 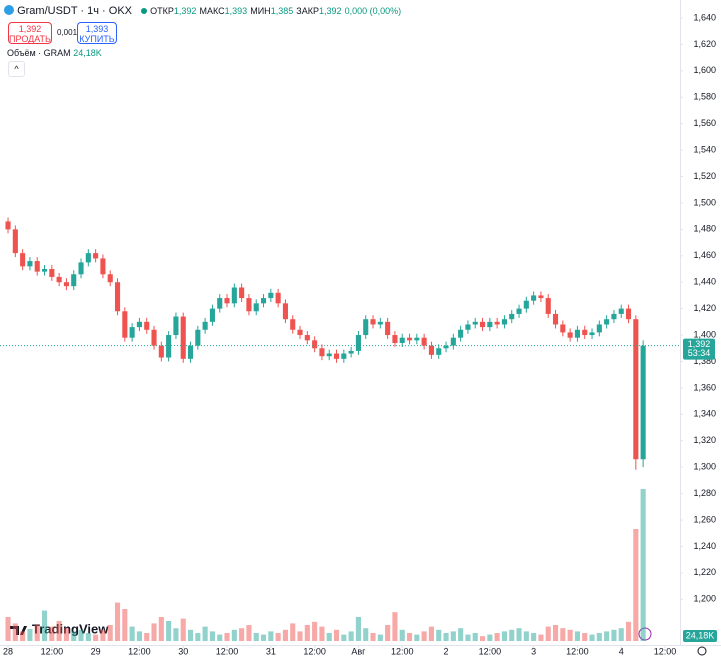 What do you see at coordinates (699, 349) in the screenshot?
I see `price-tag` at bounding box center [699, 349].